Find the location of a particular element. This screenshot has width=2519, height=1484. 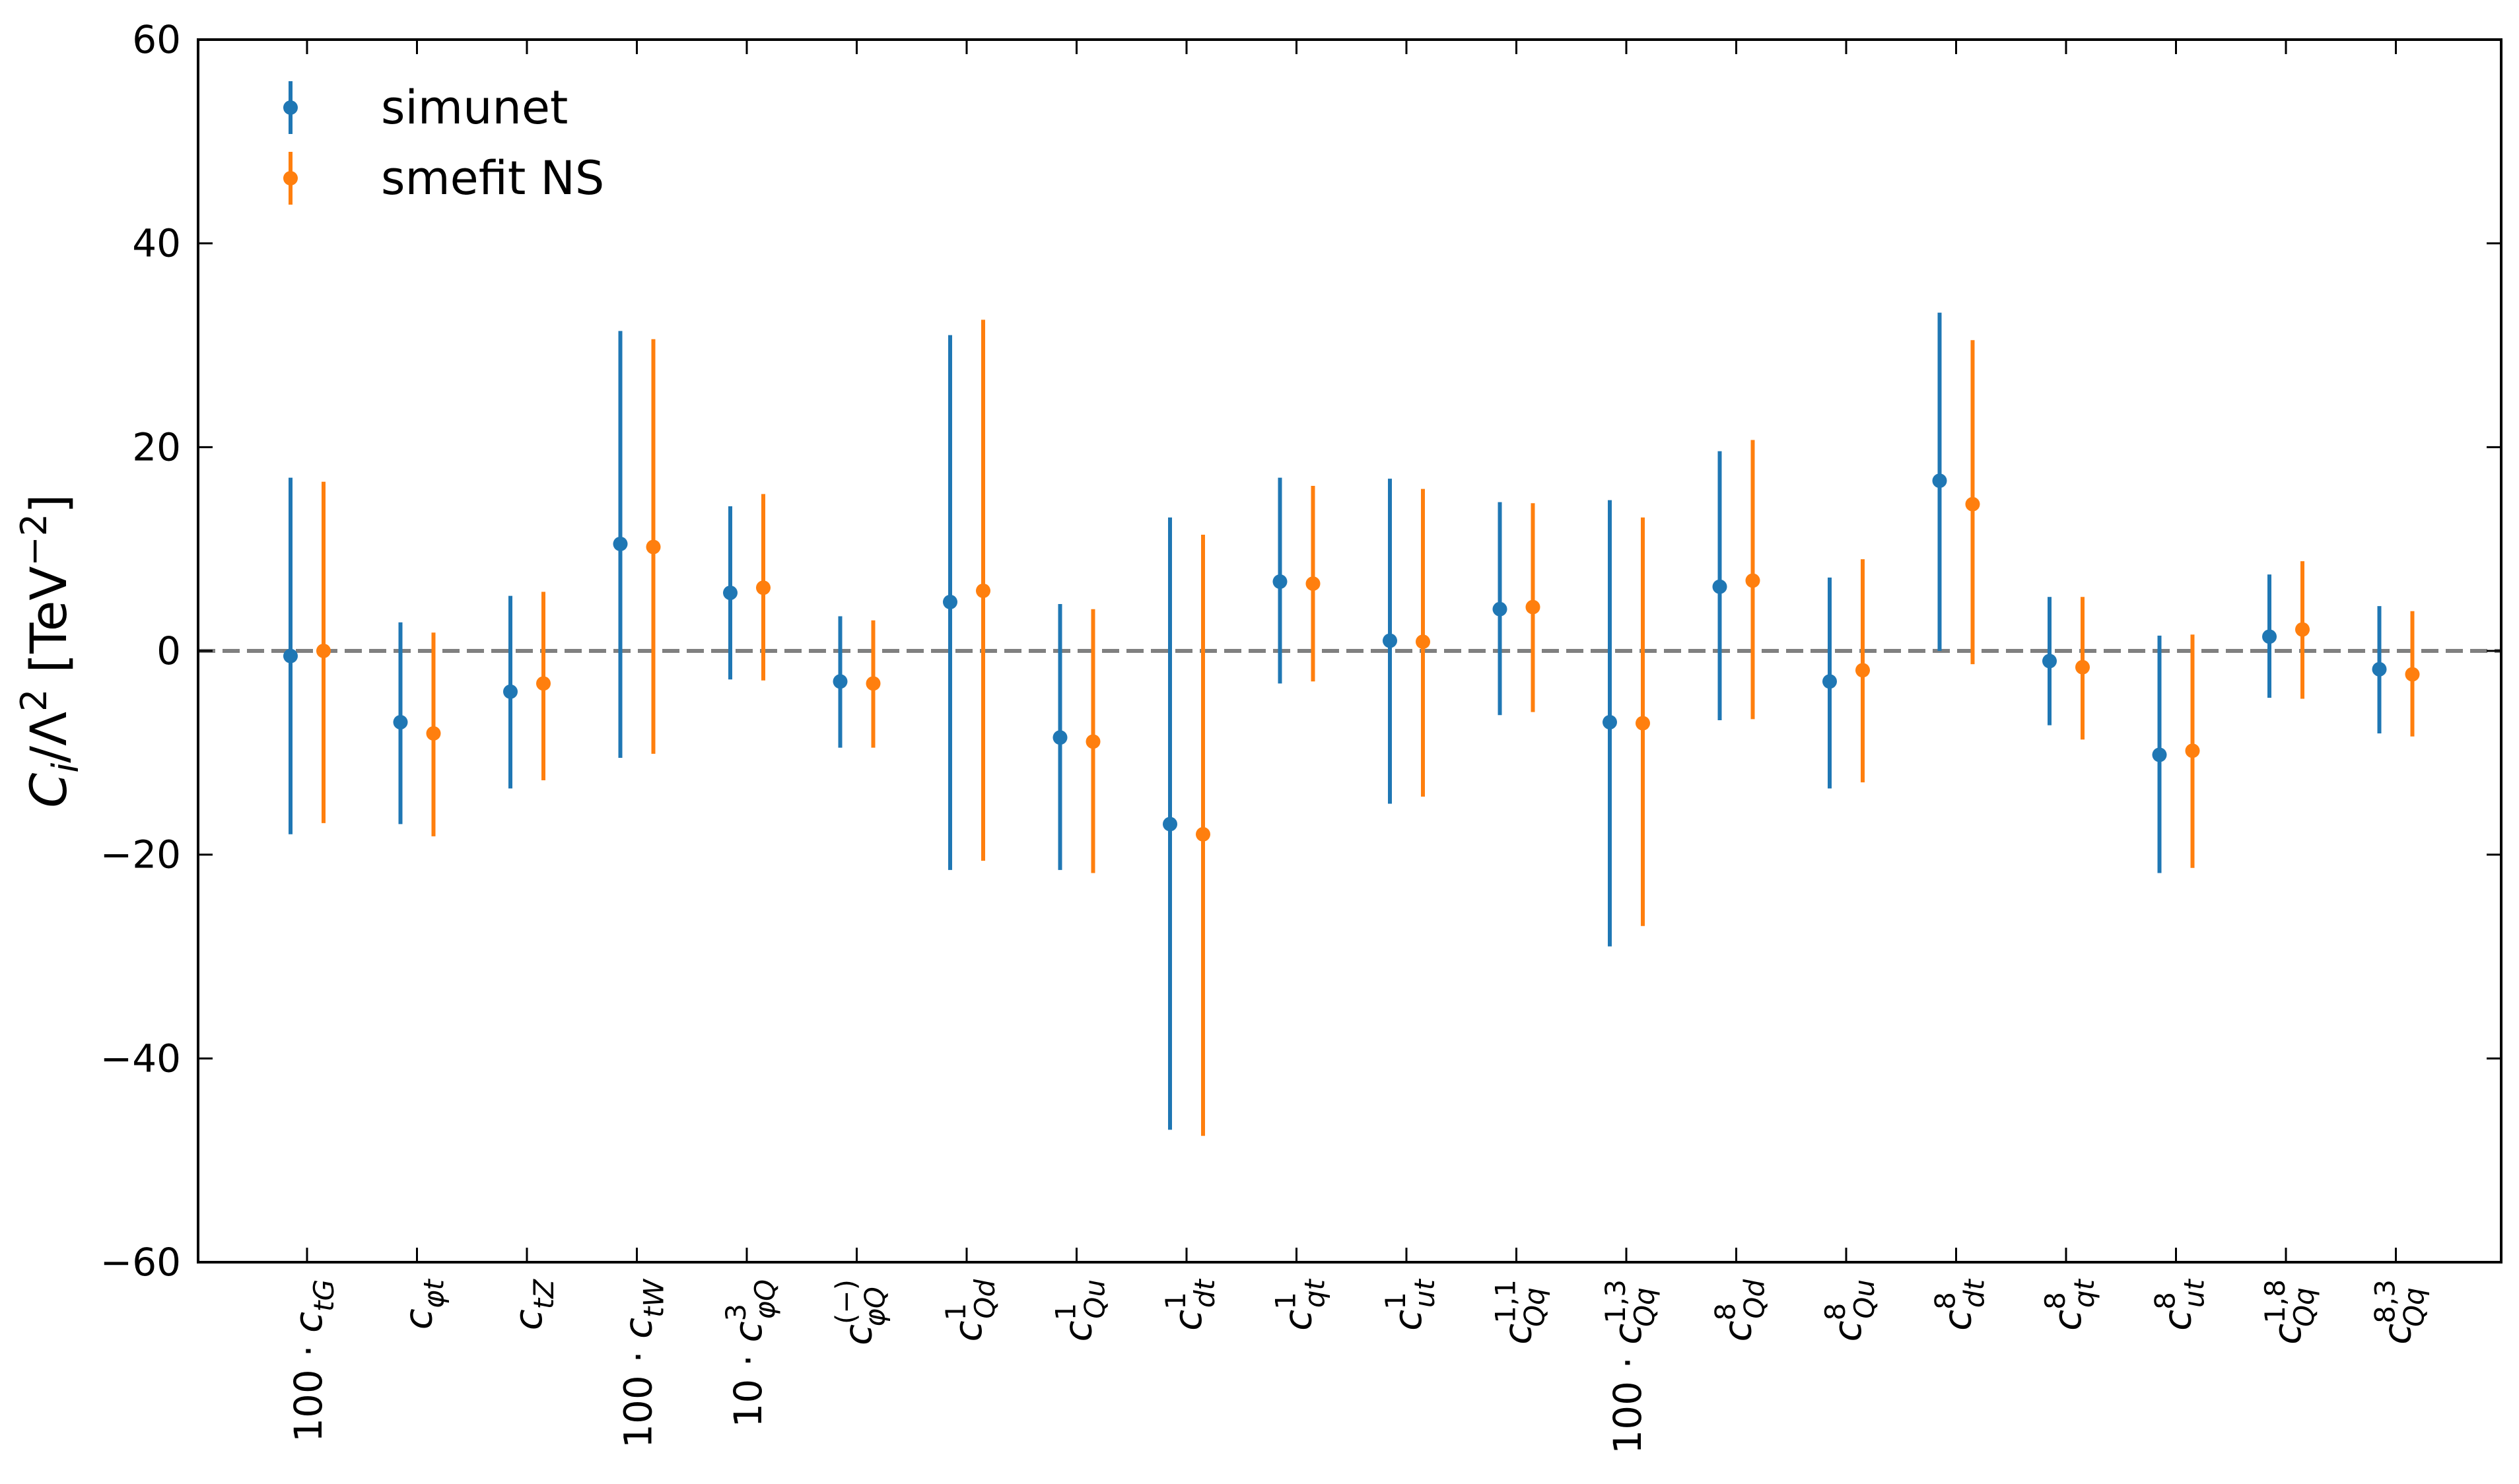

legend-label-simunet: simunet is located at coordinates (474, 108).